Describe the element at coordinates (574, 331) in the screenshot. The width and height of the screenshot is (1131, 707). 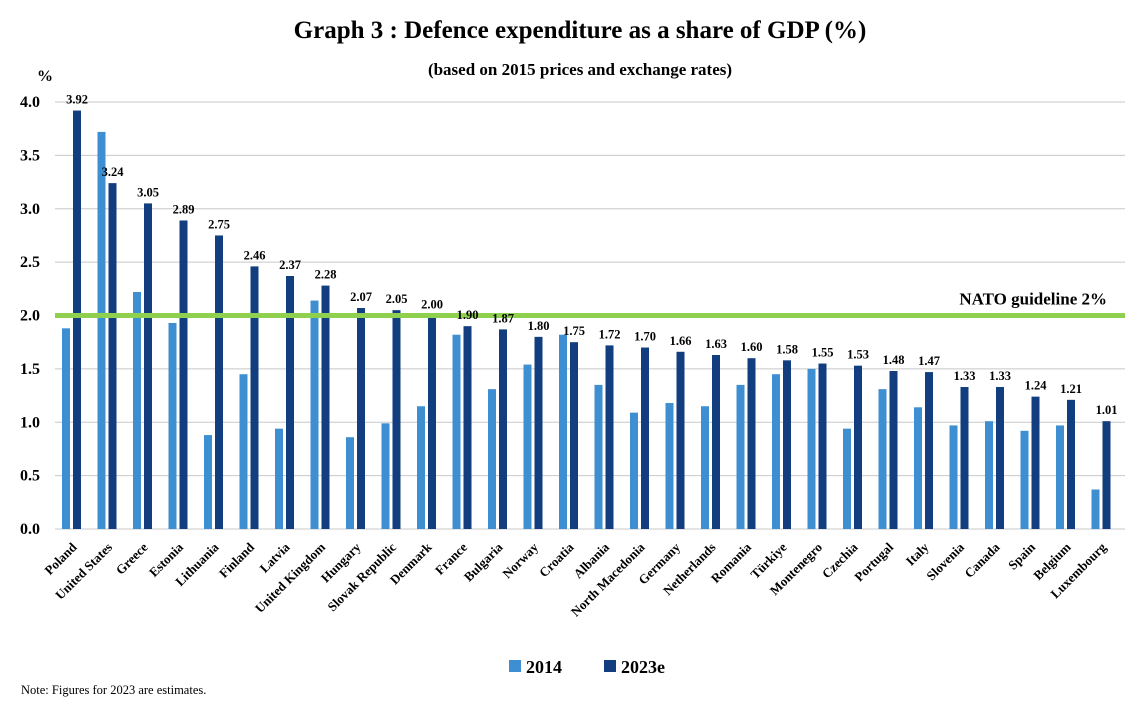
I see `data-label-croatia: 1.75` at that location.